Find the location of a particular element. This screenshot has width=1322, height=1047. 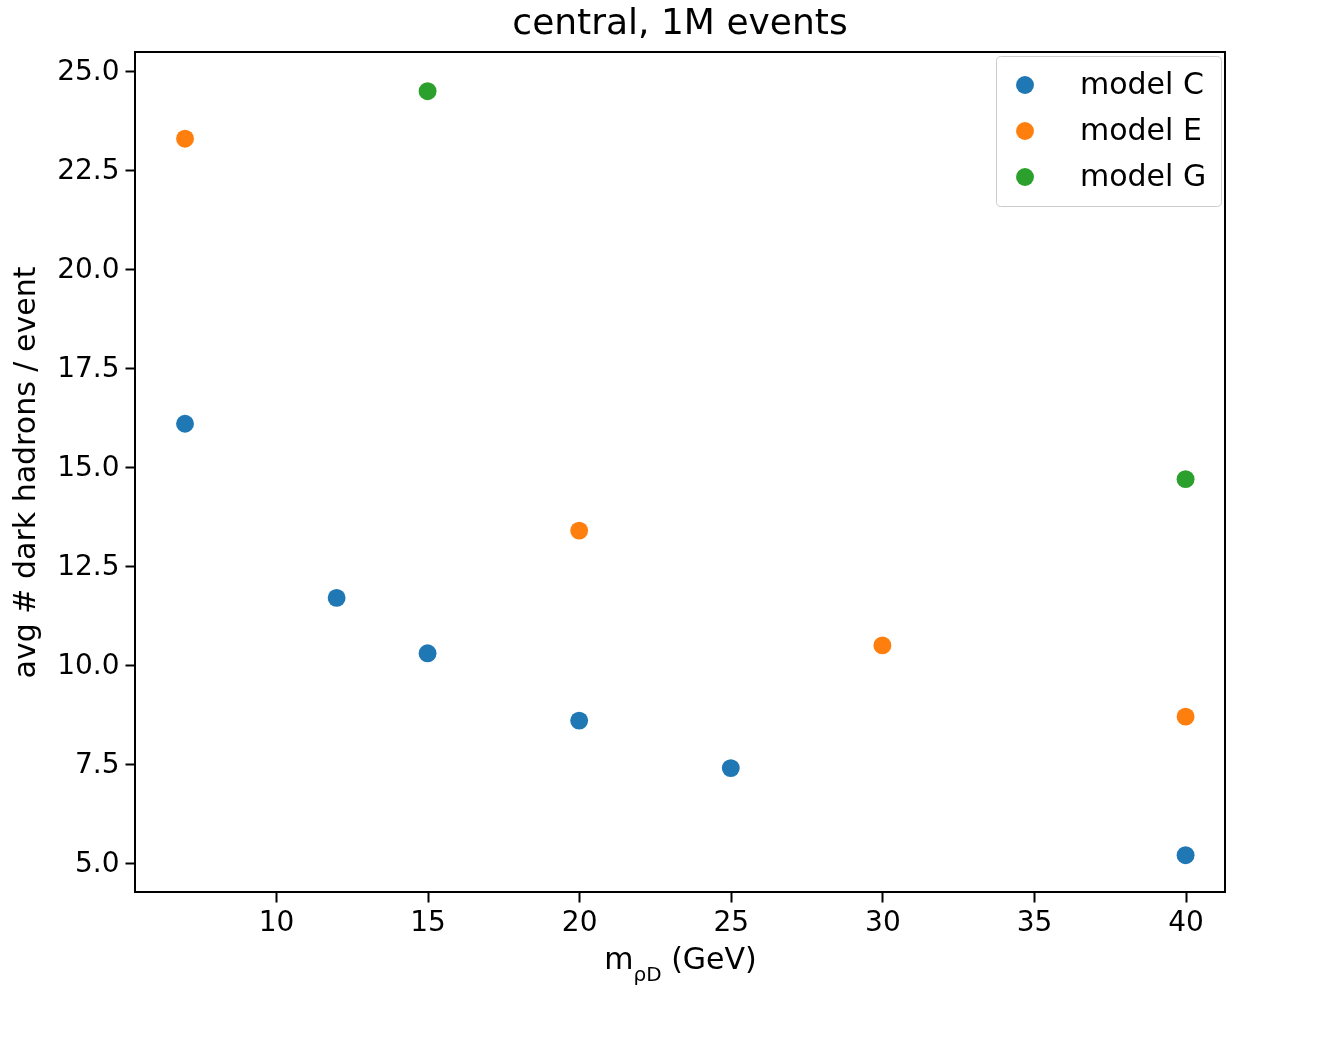

y-tick-label: 17.5 is located at coordinates (88, 367).